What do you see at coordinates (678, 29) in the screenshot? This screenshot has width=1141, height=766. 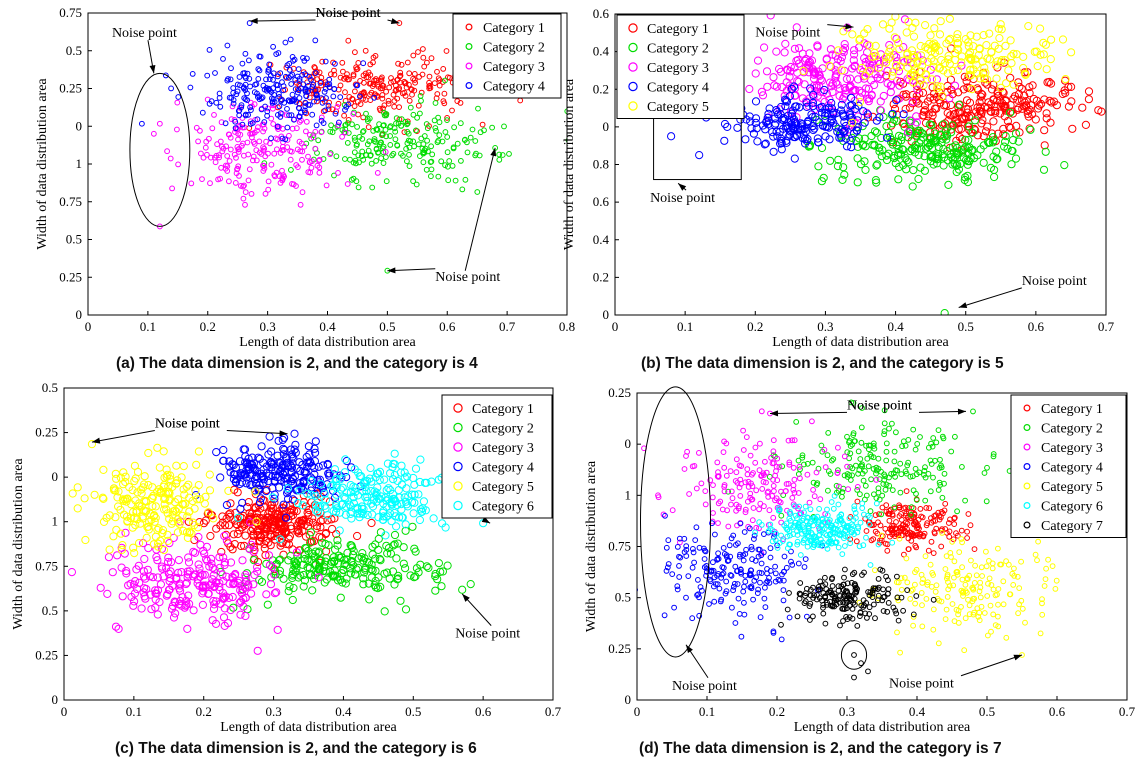 I see `legend-label: Category 1` at bounding box center [678, 29].